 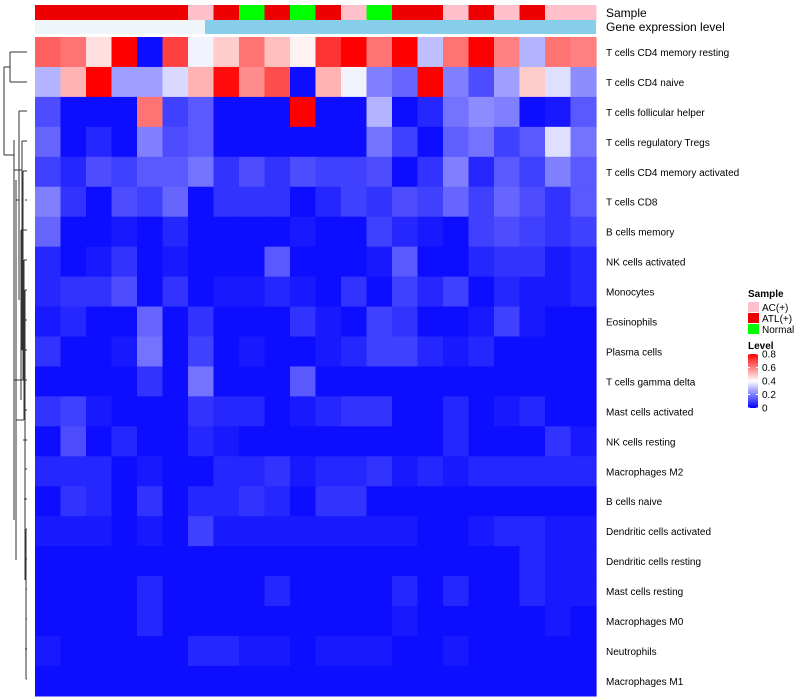 I want to click on row-label: T cells CD8, so click(x=632, y=203).